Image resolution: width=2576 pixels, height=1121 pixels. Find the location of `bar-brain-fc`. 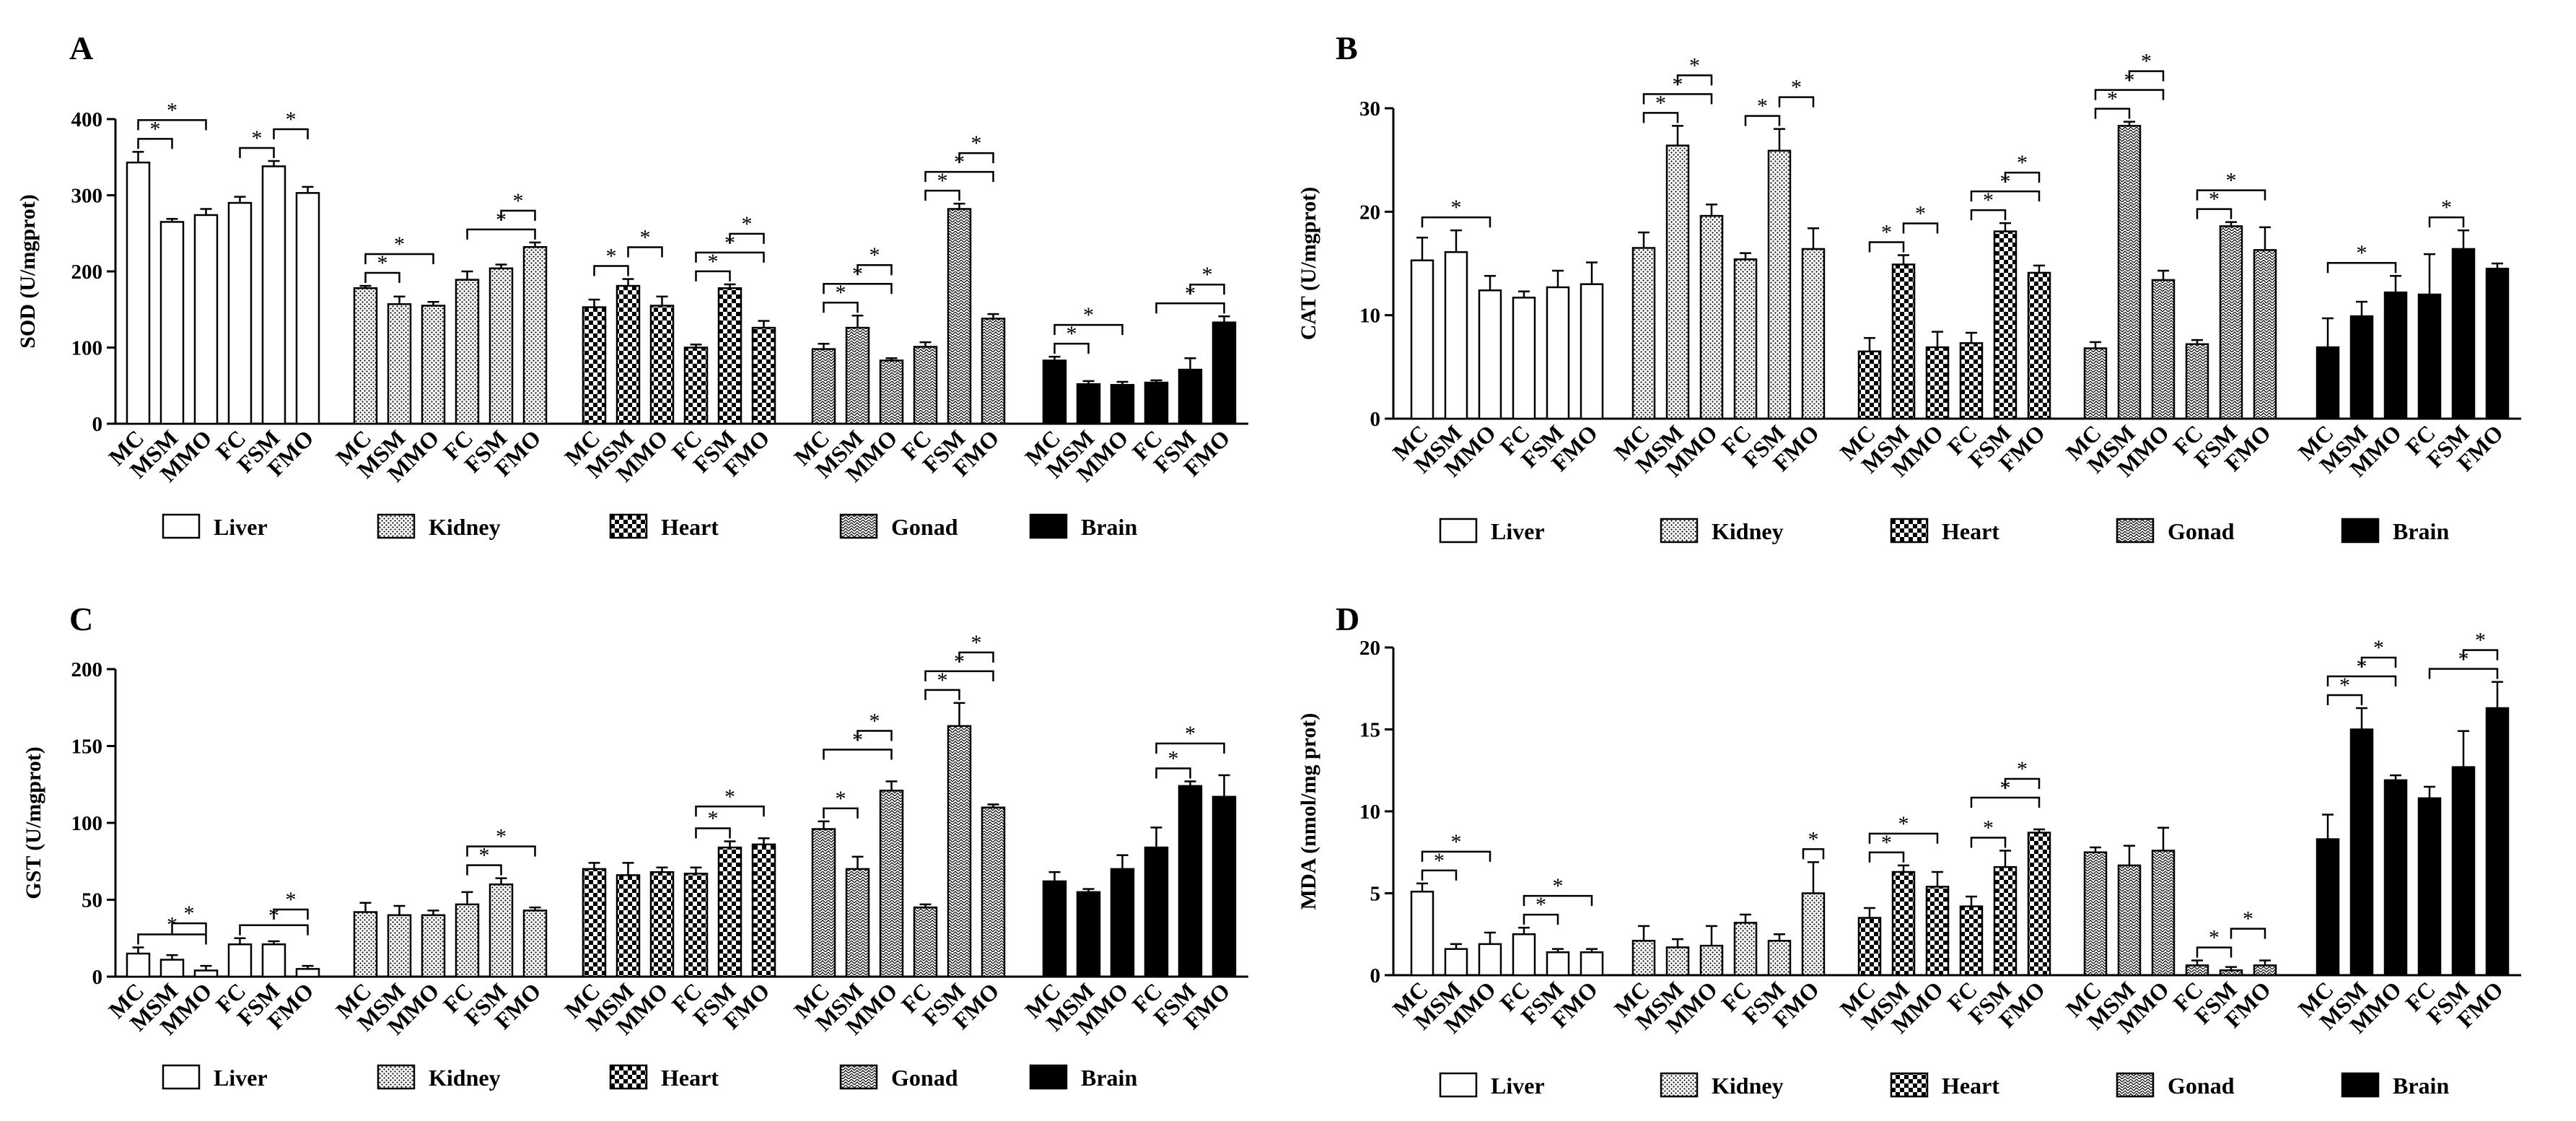

bar-brain-fc is located at coordinates (2429, 887).